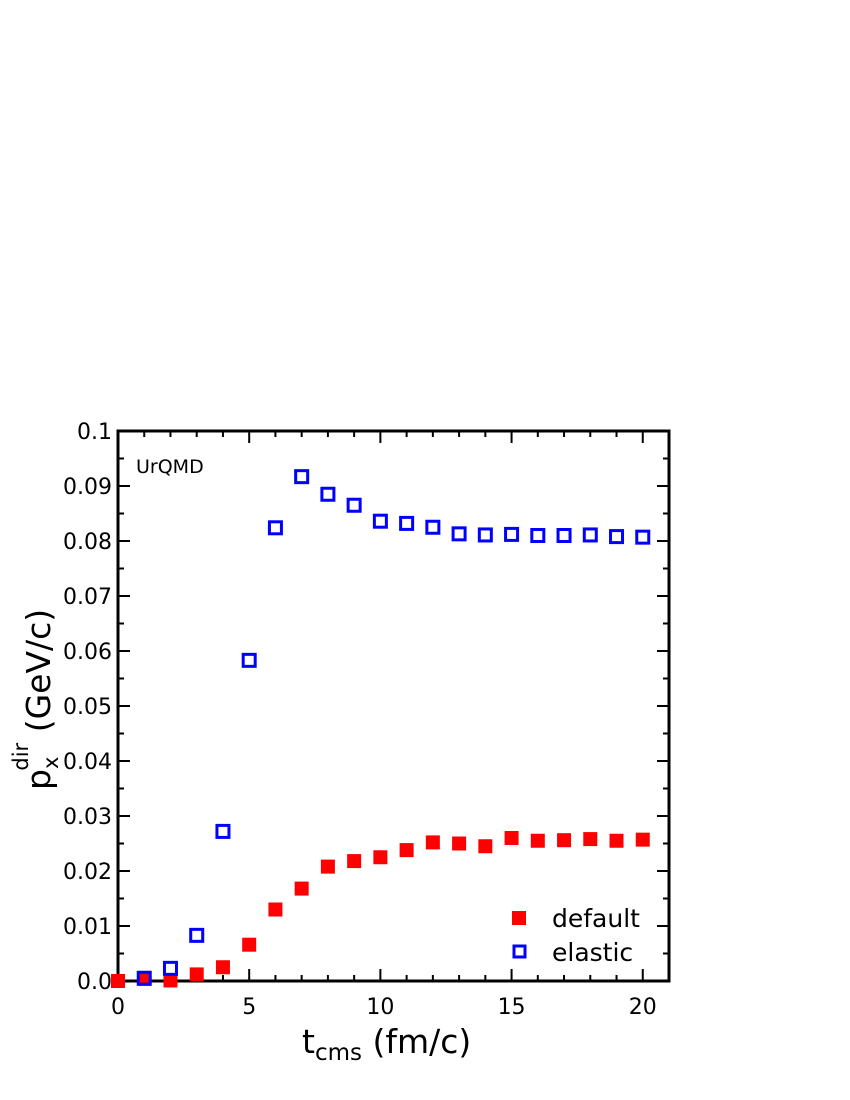  What do you see at coordinates (87, 872) in the screenshot?
I see `y-tick-label: 0.02` at bounding box center [87, 872].